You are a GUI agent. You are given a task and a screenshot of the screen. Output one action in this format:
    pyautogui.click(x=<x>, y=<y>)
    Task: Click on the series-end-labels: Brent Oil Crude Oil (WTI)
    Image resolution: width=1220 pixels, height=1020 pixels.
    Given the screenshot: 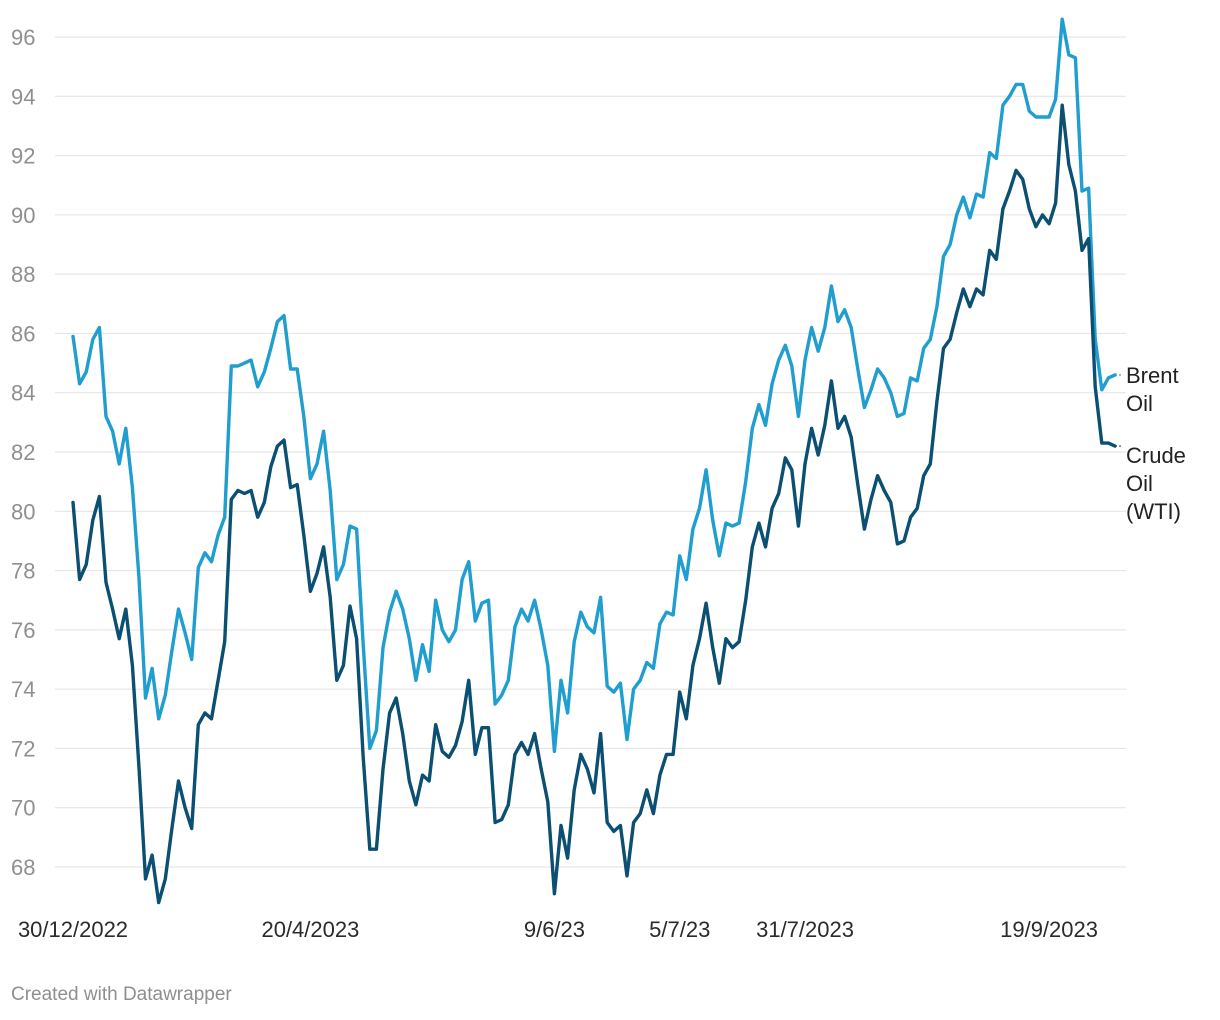 What is the action you would take?
    pyautogui.click(x=1150, y=443)
    